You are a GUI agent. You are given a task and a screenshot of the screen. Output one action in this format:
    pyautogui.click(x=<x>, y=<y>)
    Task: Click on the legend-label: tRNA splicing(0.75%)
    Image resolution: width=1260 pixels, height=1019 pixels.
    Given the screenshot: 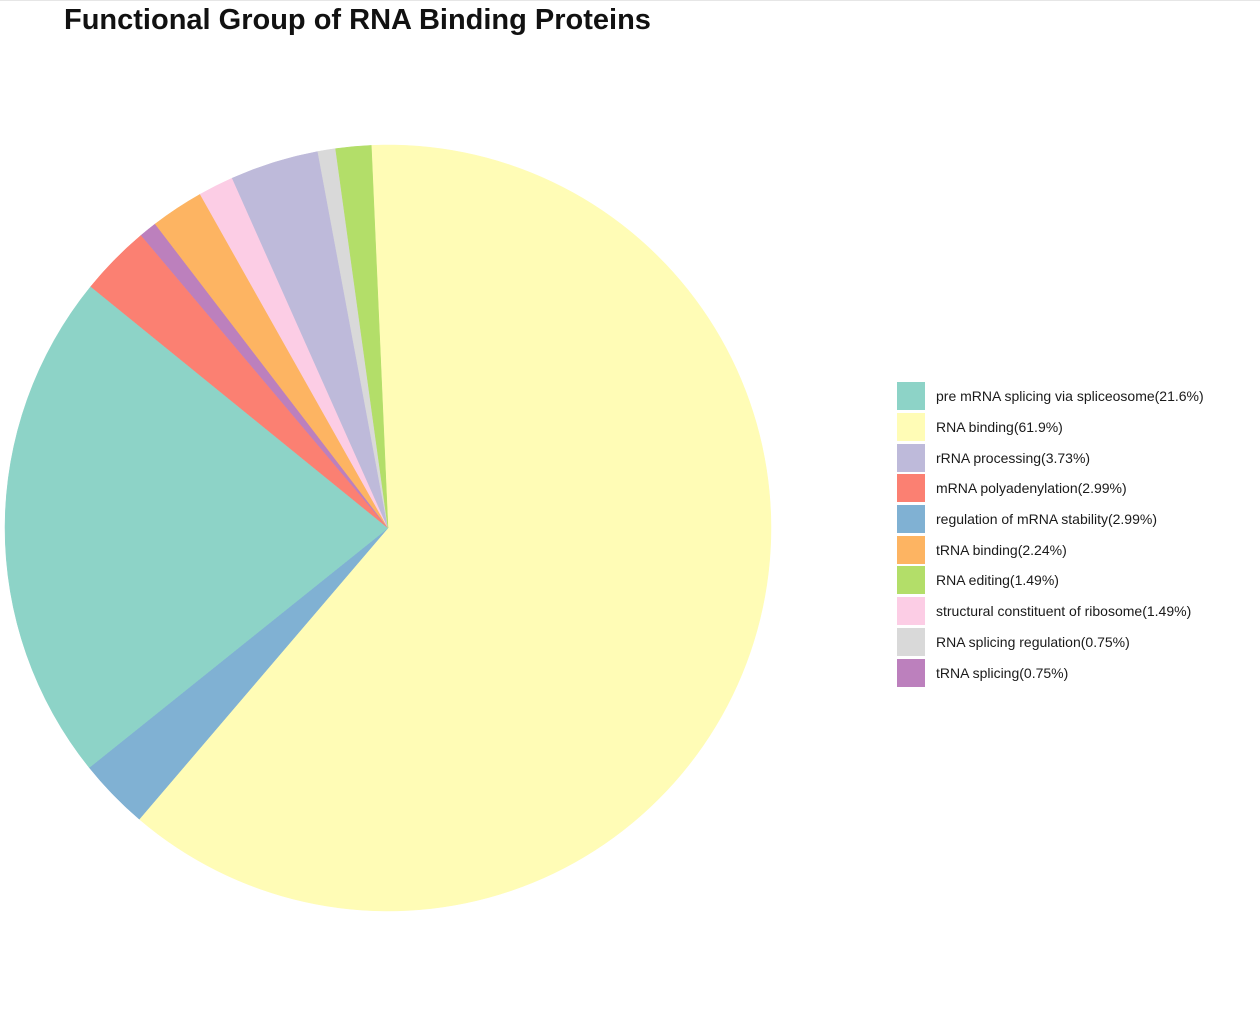 What is the action you would take?
    pyautogui.click(x=1002, y=672)
    